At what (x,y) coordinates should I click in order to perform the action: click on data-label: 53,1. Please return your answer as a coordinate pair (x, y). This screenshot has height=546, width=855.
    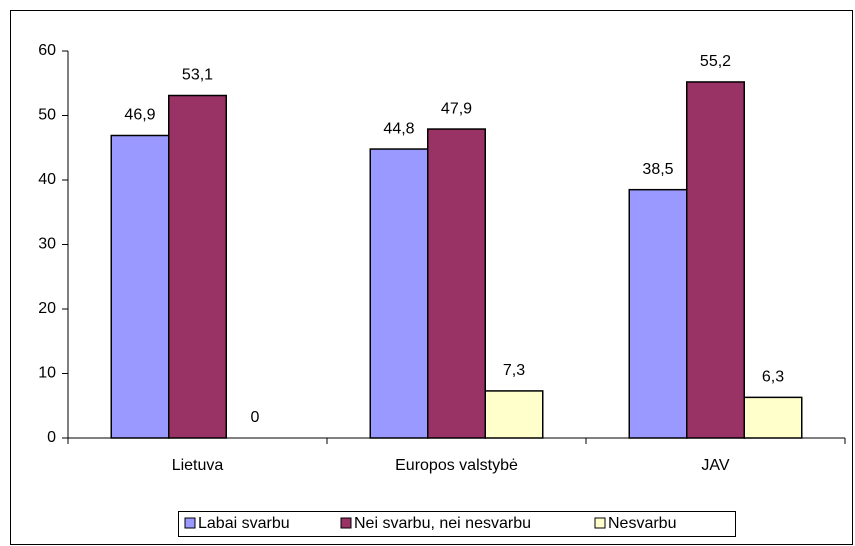
    Looking at the image, I should click on (197, 75).